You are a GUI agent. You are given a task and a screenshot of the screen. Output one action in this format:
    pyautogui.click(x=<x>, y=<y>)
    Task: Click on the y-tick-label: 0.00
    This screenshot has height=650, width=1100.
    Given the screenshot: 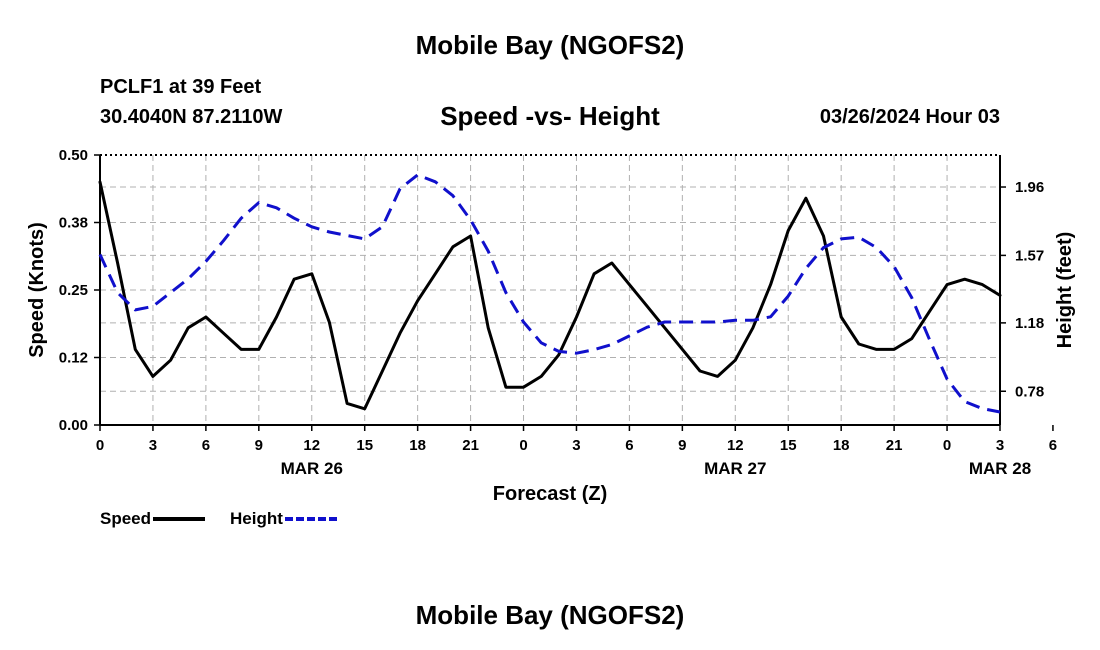 What is the action you would take?
    pyautogui.click(x=73, y=425)
    